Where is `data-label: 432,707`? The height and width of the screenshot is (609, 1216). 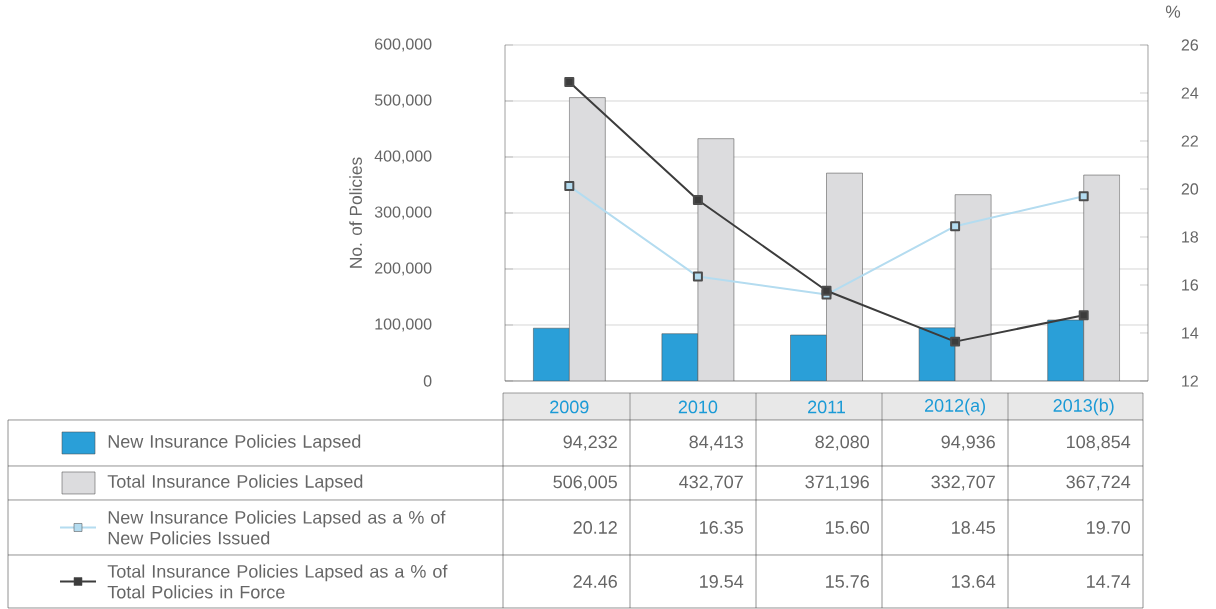
data-label: 432,707 is located at coordinates (711, 483).